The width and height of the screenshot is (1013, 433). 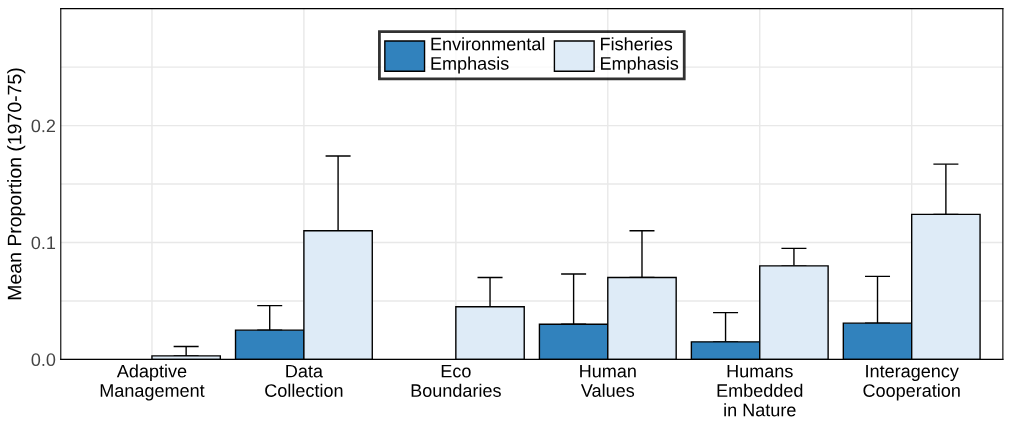 What do you see at coordinates (43, 360) in the screenshot?
I see `y-tick-label: 0.0` at bounding box center [43, 360].